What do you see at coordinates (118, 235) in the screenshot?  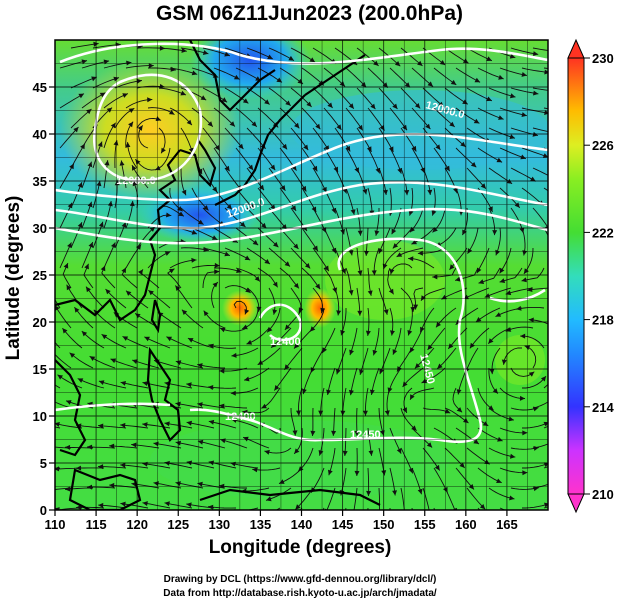 I see `coastline-china` at bounding box center [118, 235].